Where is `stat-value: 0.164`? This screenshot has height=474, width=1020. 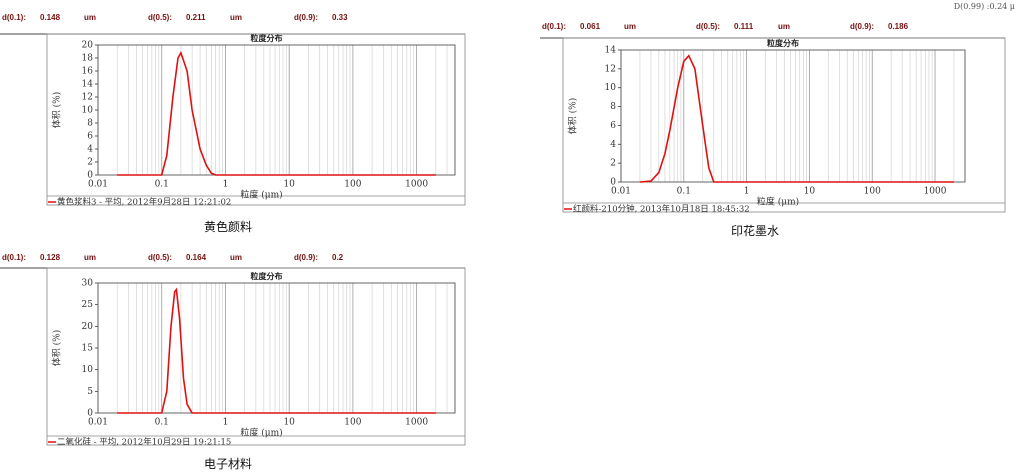
stat-value: 0.164 is located at coordinates (196, 257).